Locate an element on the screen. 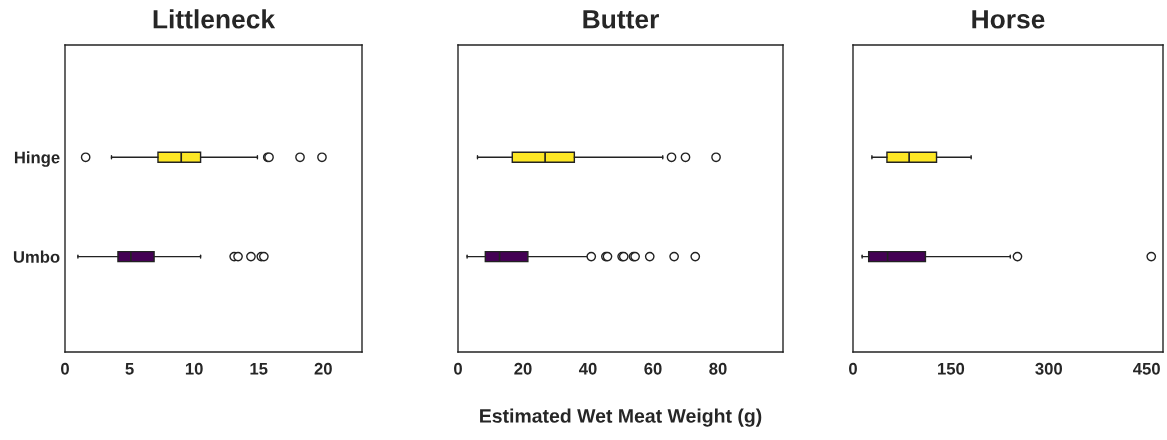  x-tick-label: 10 is located at coordinates (194, 368).